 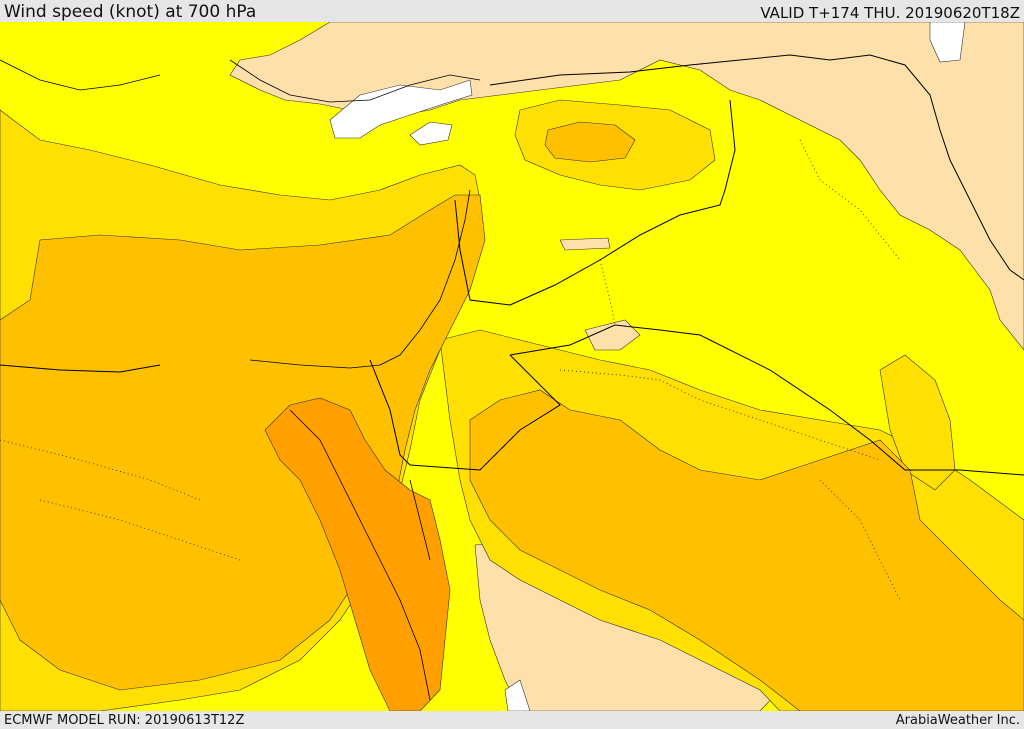 What do you see at coordinates (957, 720) in the screenshot?
I see `credit-label: ArabiaWeather Inc.` at bounding box center [957, 720].